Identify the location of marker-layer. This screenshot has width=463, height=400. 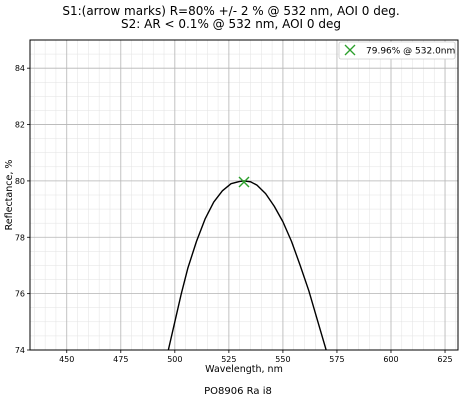
(244, 182).